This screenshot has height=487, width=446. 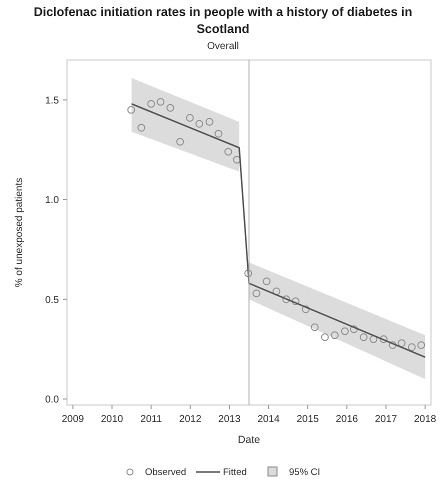 What do you see at coordinates (73, 419) in the screenshot?
I see `x-tick-label: 2009` at bounding box center [73, 419].